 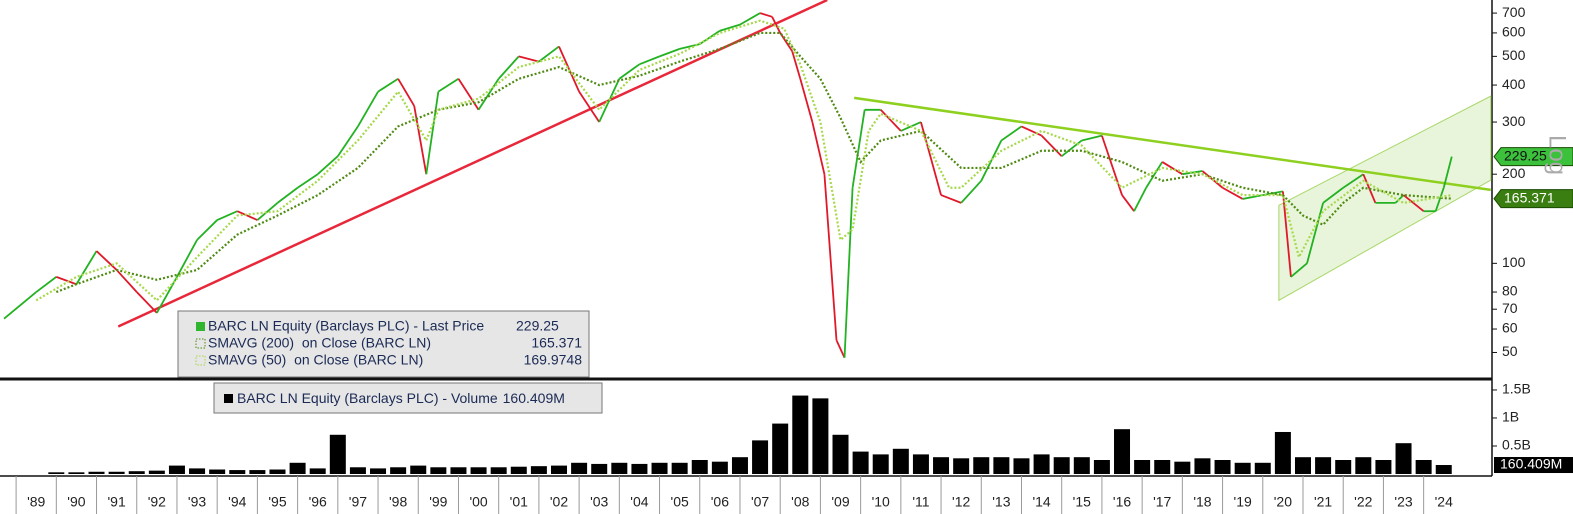 I want to click on x-tick-label: '04, so click(x=639, y=502).